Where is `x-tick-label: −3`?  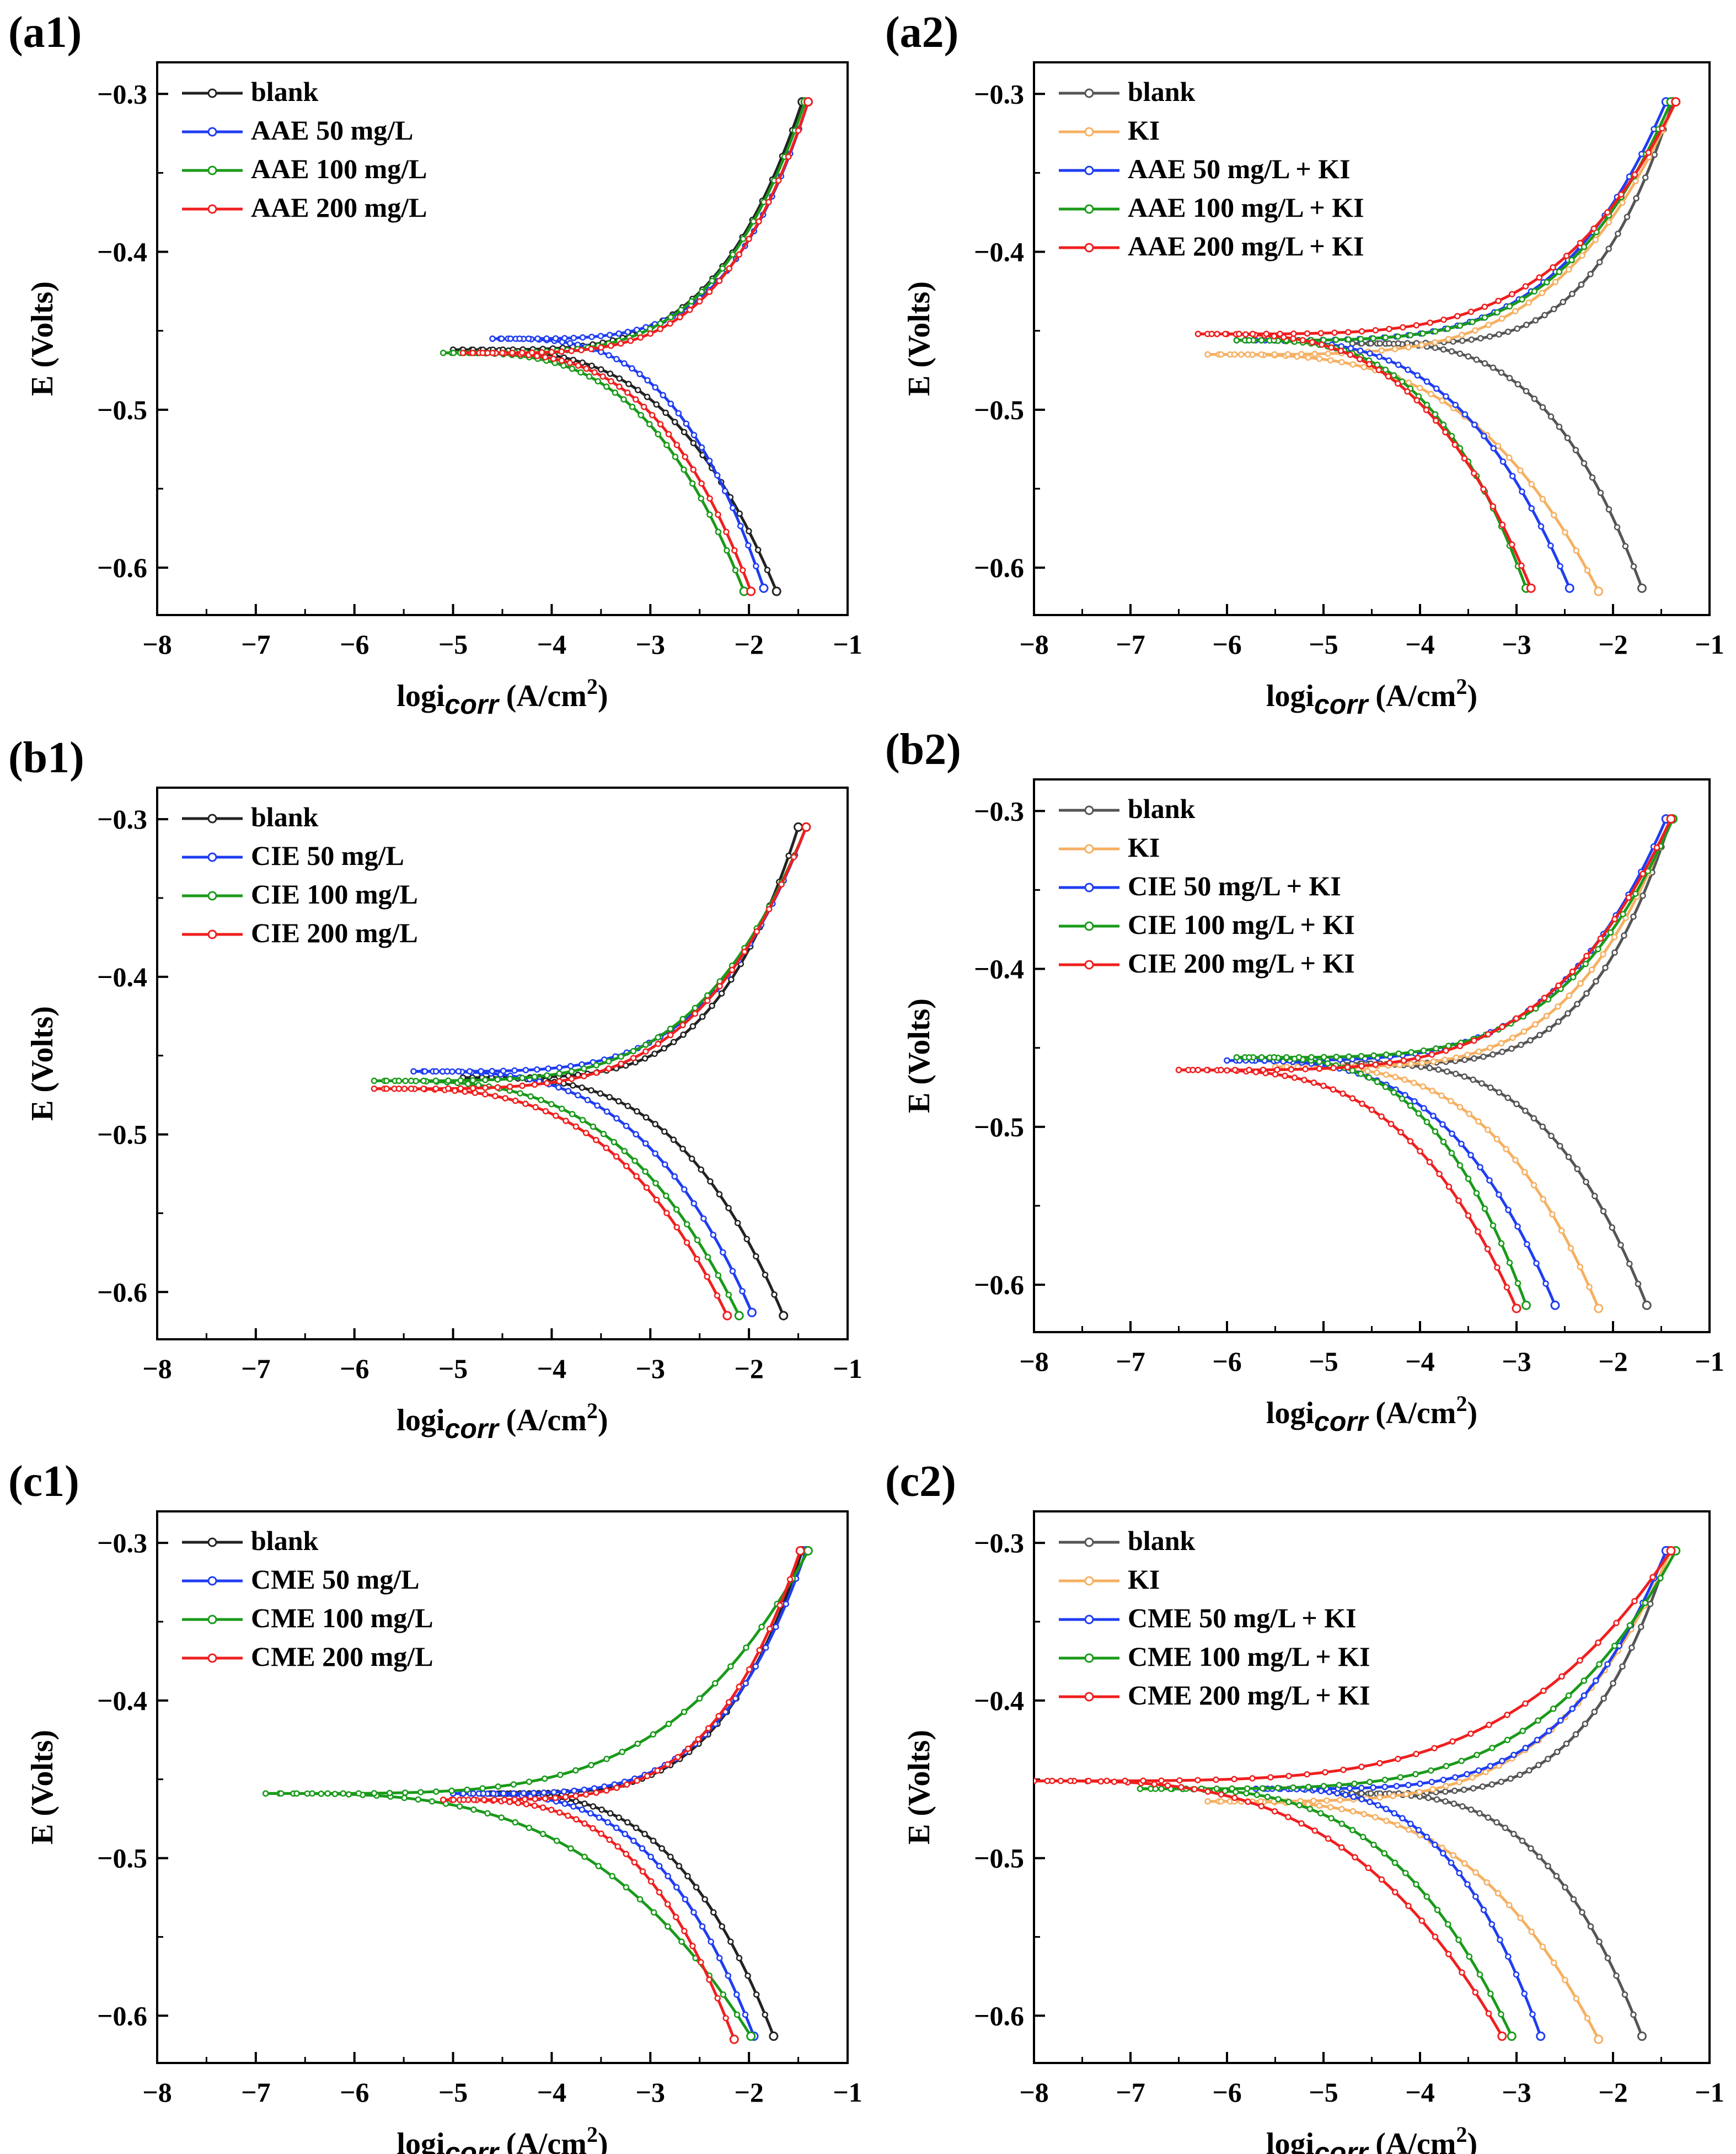 x-tick-label: −3 is located at coordinates (1516, 645).